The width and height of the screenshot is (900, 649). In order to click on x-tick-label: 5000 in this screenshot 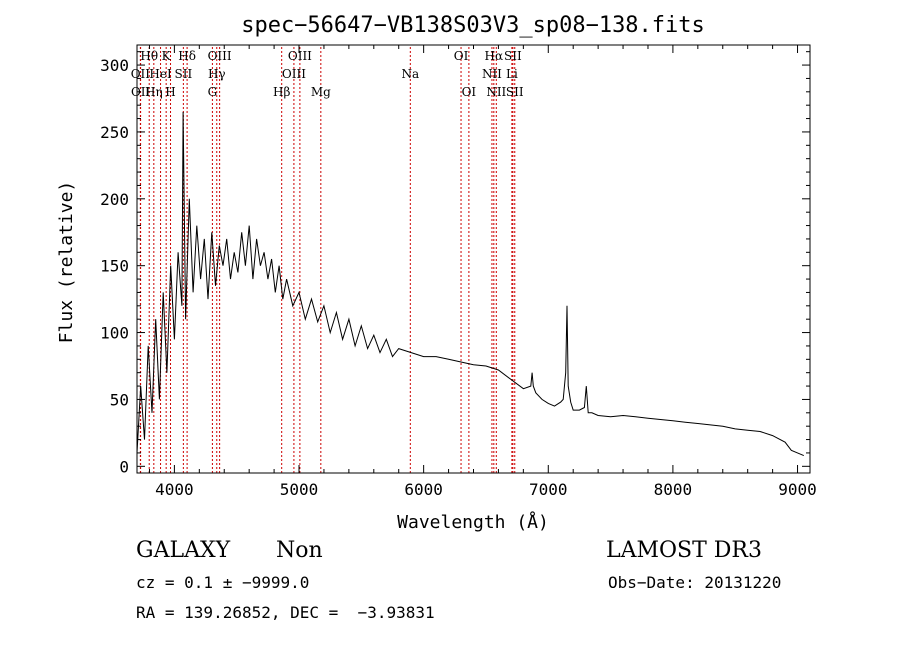, I will do `click(299, 489)`.